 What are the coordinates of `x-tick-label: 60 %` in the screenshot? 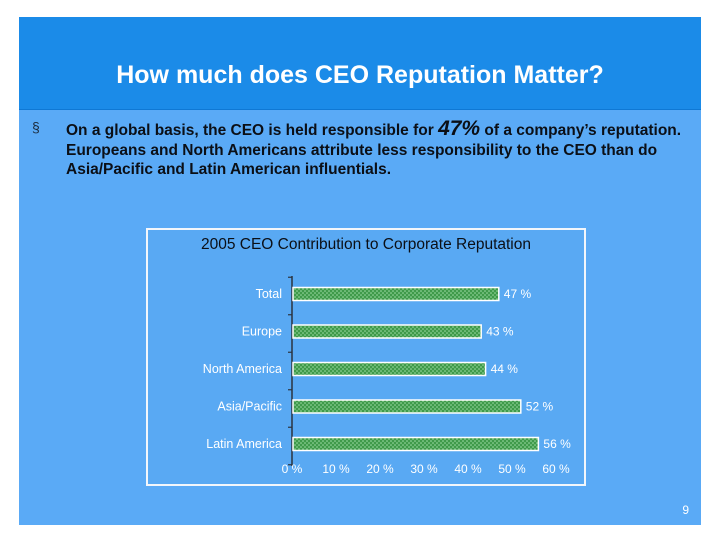 It's located at (556, 469).